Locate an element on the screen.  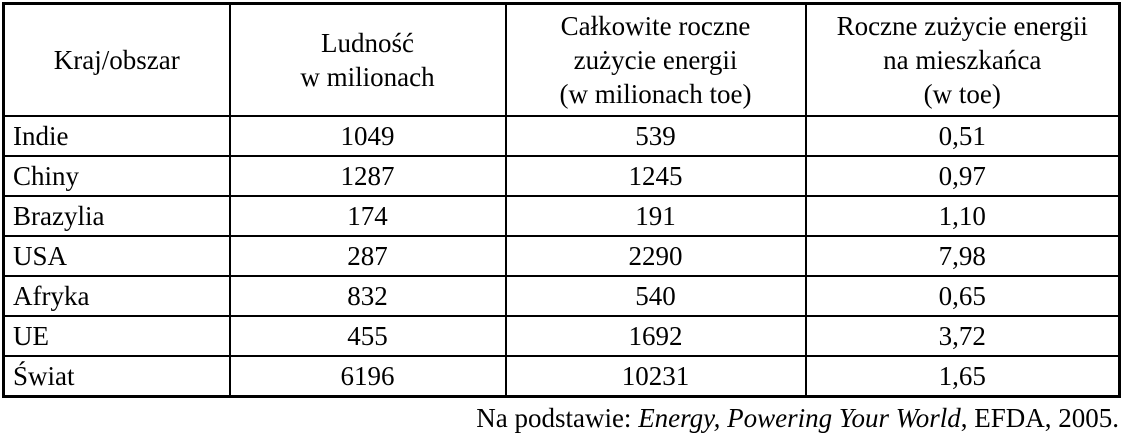
cell-country: Afryka is located at coordinates (116, 295).